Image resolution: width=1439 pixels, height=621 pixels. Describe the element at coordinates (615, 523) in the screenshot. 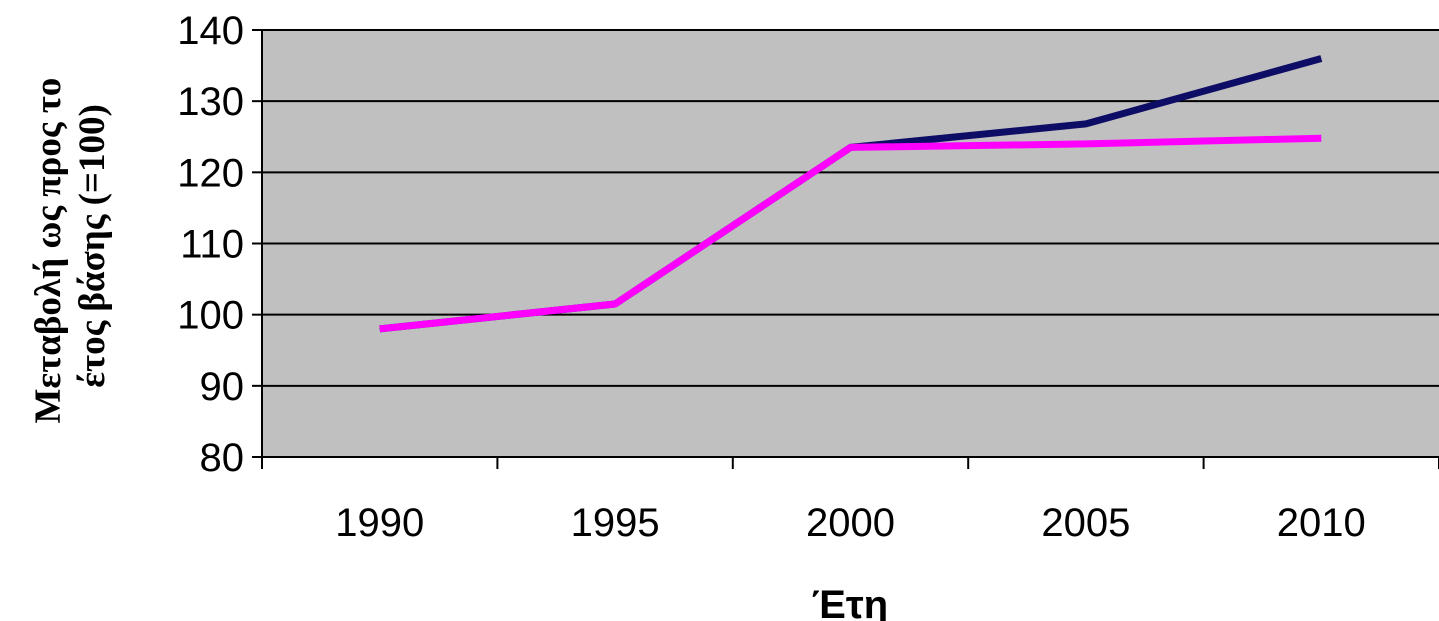

I see `x-tick-label: 1995` at that location.